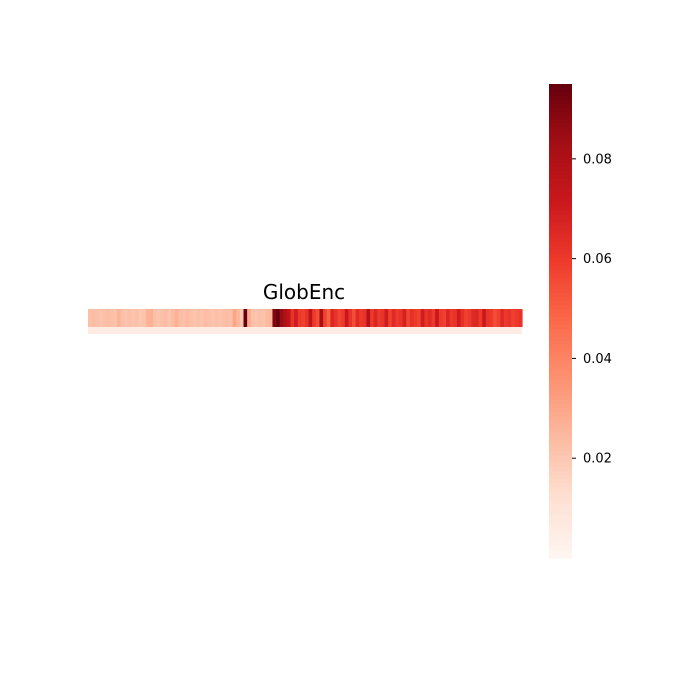  Describe the element at coordinates (597, 359) in the screenshot. I see `colorbar-tick-label: 0.04` at that location.